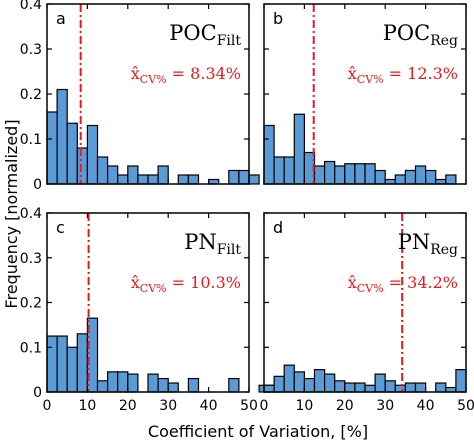  What do you see at coordinates (204, 282) in the screenshot?
I see `median-value: = 10.3%` at bounding box center [204, 282].